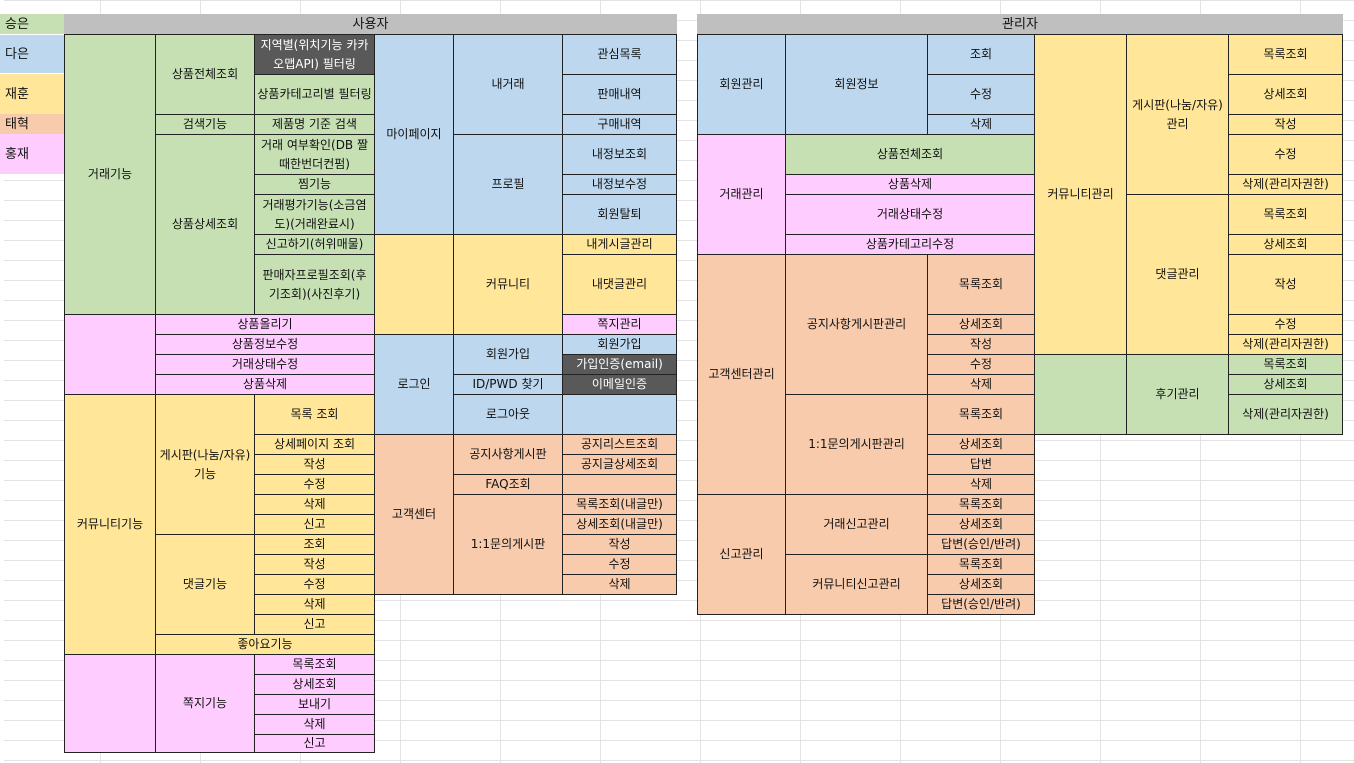  Describe the element at coordinates (205, 74) in the screenshot. I see `product-list-view: 상품전체조회` at that location.